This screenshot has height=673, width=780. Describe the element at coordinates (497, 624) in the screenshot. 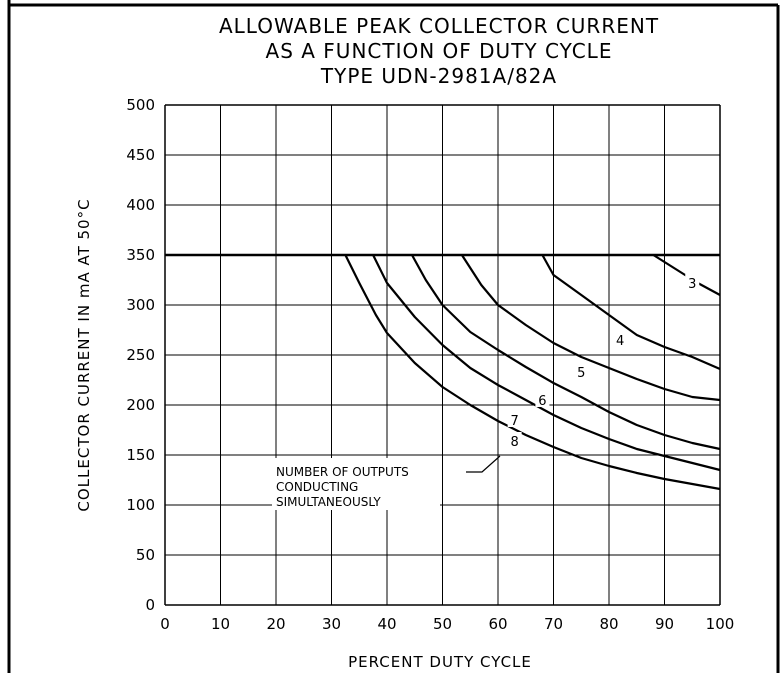

I see `x-tick-label: 60` at that location.